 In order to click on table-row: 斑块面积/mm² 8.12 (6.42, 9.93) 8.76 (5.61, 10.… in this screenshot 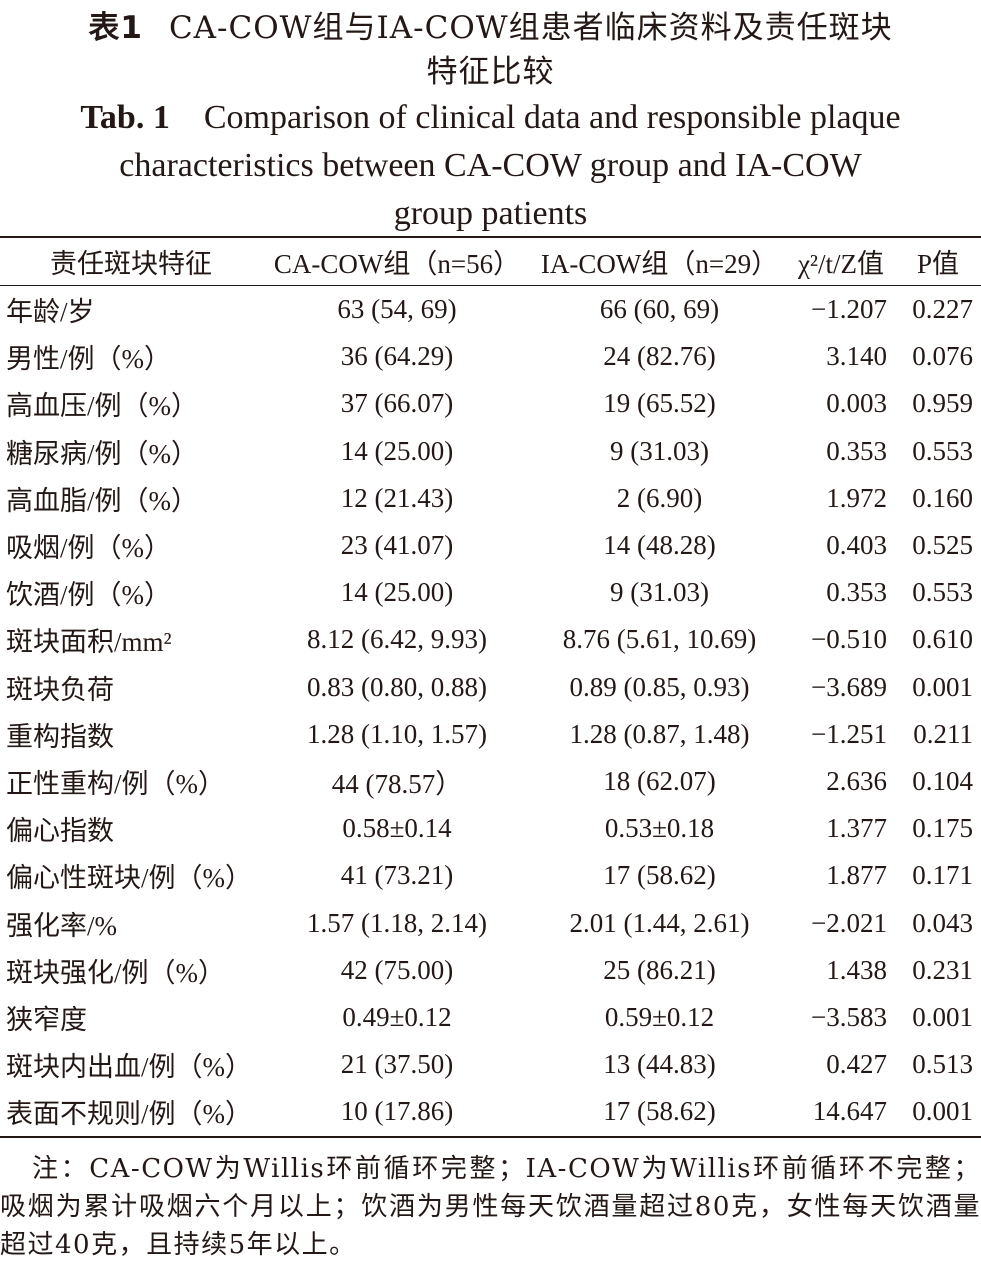, I will do `click(490, 639)`.